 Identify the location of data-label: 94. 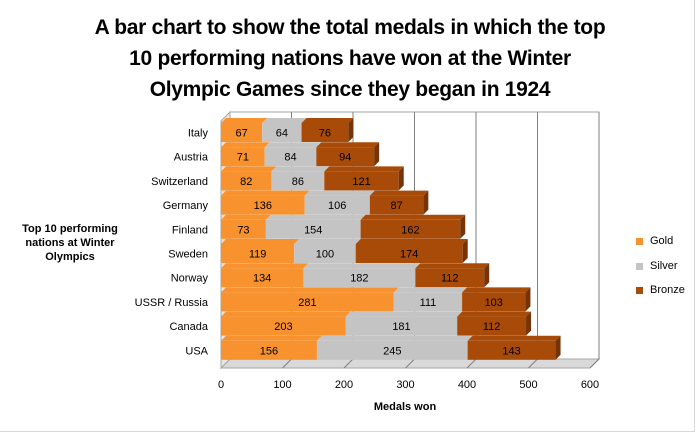
(345, 158).